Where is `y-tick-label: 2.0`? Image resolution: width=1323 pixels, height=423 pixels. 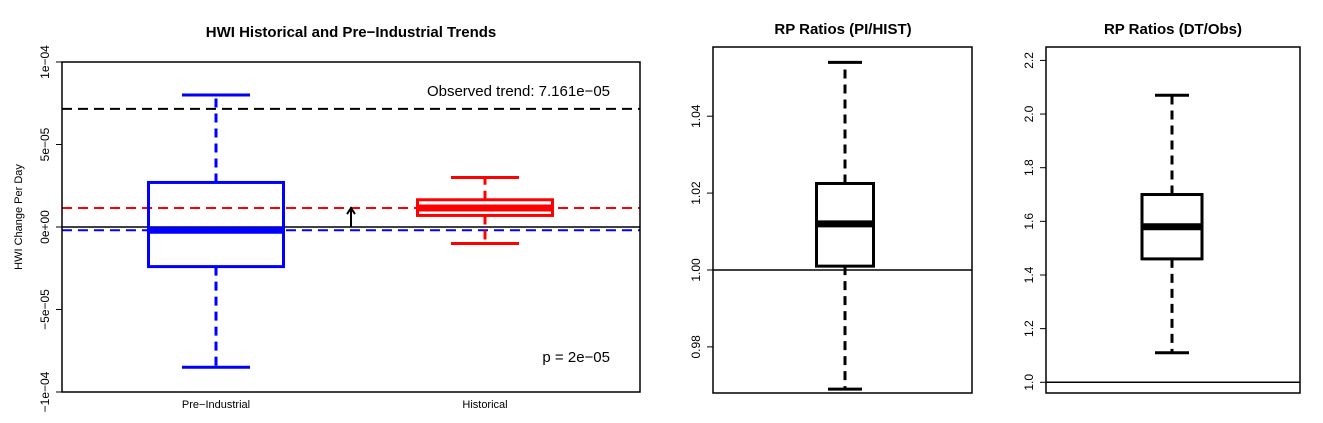 y-tick-label: 2.0 is located at coordinates (1029, 113).